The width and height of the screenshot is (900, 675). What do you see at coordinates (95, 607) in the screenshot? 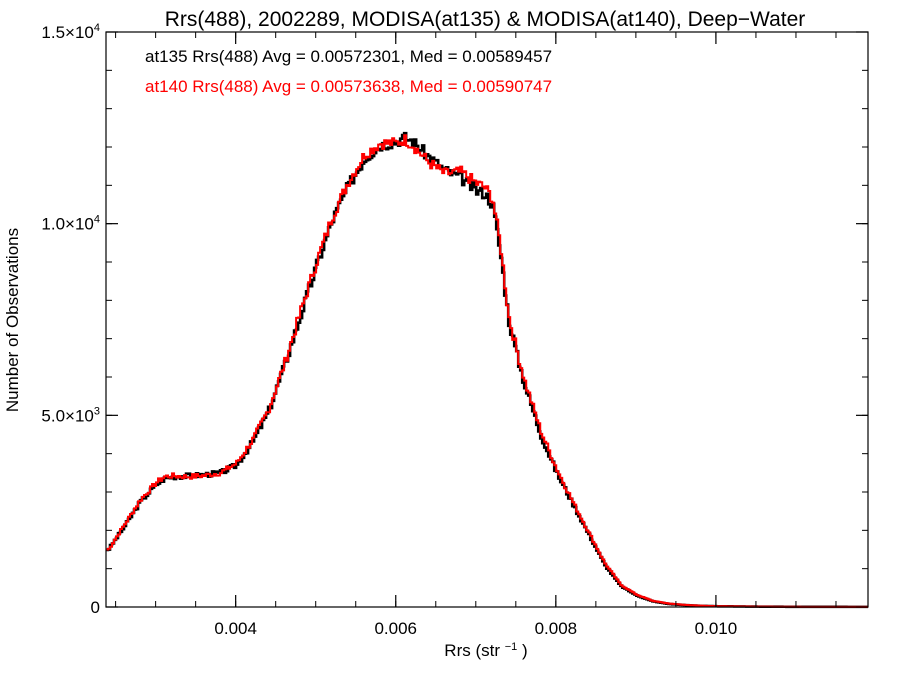
I see `y-tick-label: 0` at bounding box center [95, 607].